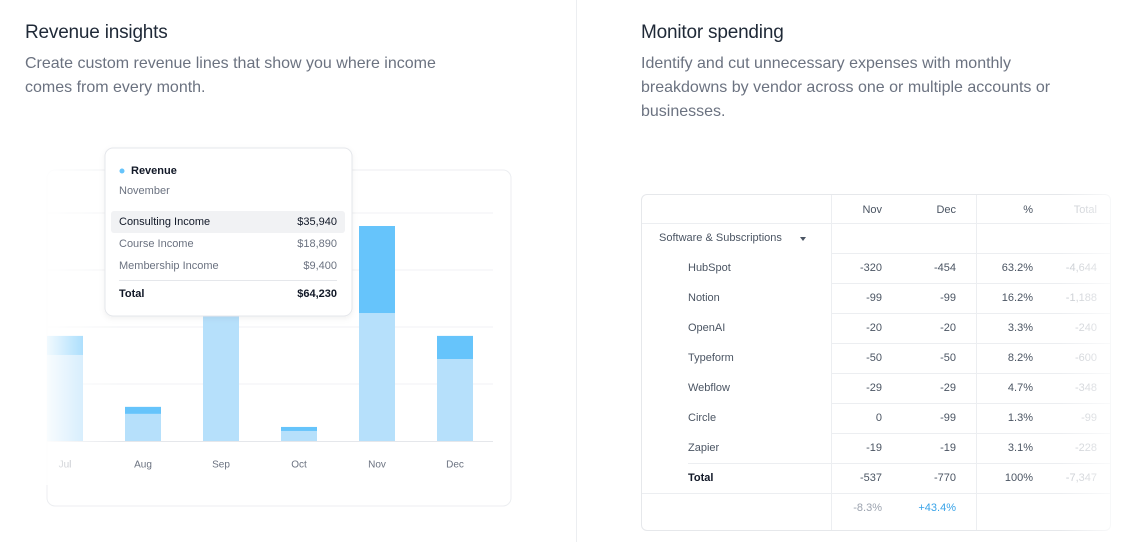 The image size is (1145, 542). What do you see at coordinates (154, 171) in the screenshot?
I see `tooltip-title: Revenue` at bounding box center [154, 171].